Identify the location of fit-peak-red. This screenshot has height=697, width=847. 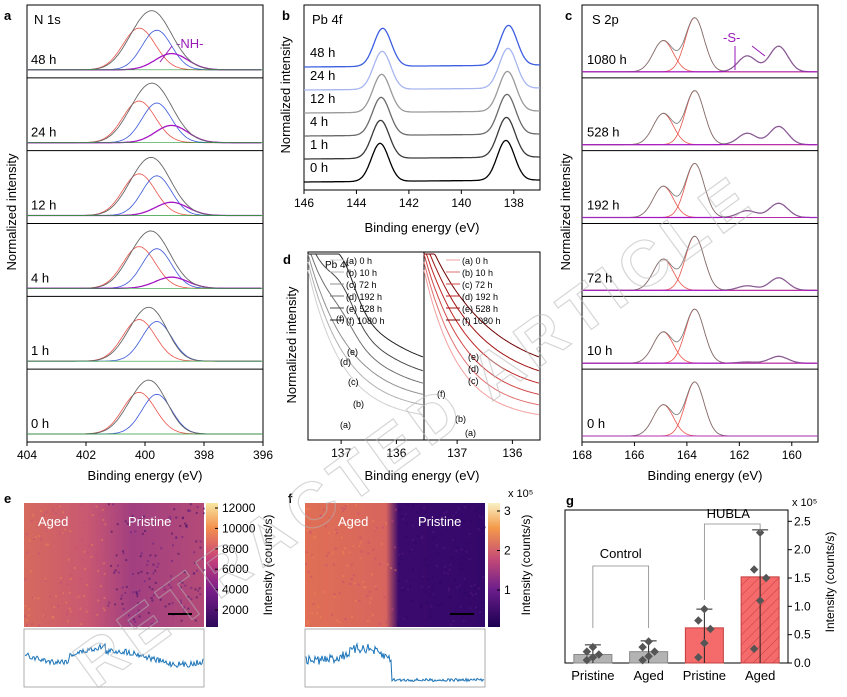
(144, 122).